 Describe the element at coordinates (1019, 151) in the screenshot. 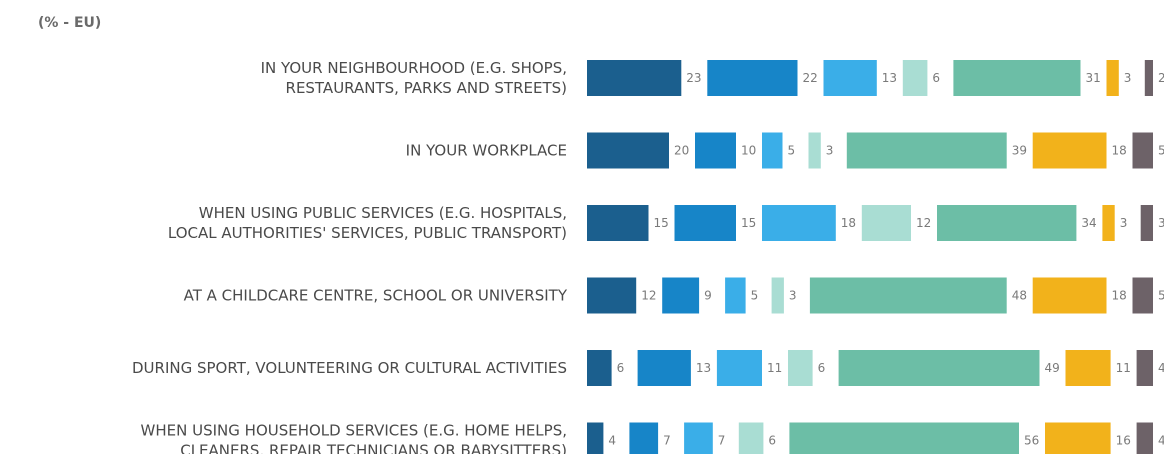

I see `value-label: 39` at that location.